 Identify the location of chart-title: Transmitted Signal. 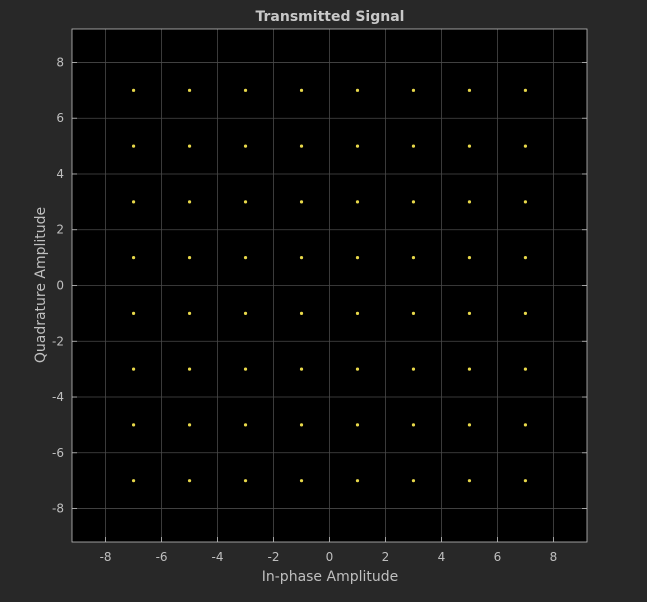
(330, 17).